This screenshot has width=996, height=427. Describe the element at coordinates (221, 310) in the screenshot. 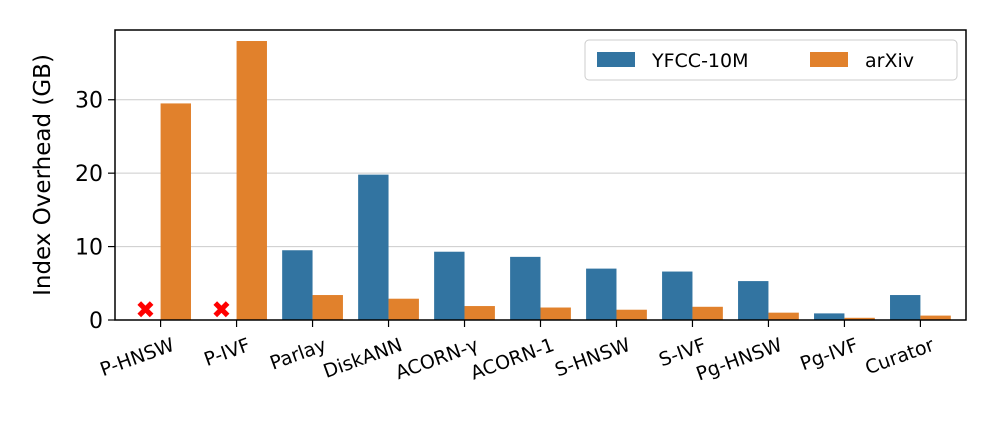

I see `missing-marker-p-ivf: ✖` at that location.